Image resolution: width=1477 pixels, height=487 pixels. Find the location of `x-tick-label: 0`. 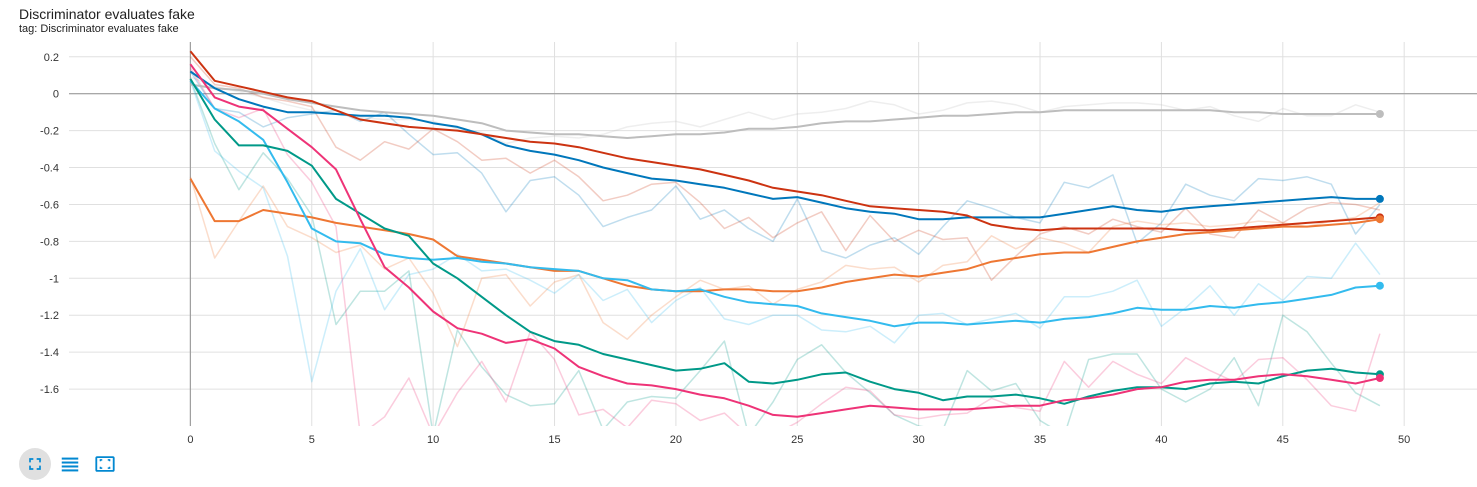

x-tick-label: 0 is located at coordinates (190, 440).